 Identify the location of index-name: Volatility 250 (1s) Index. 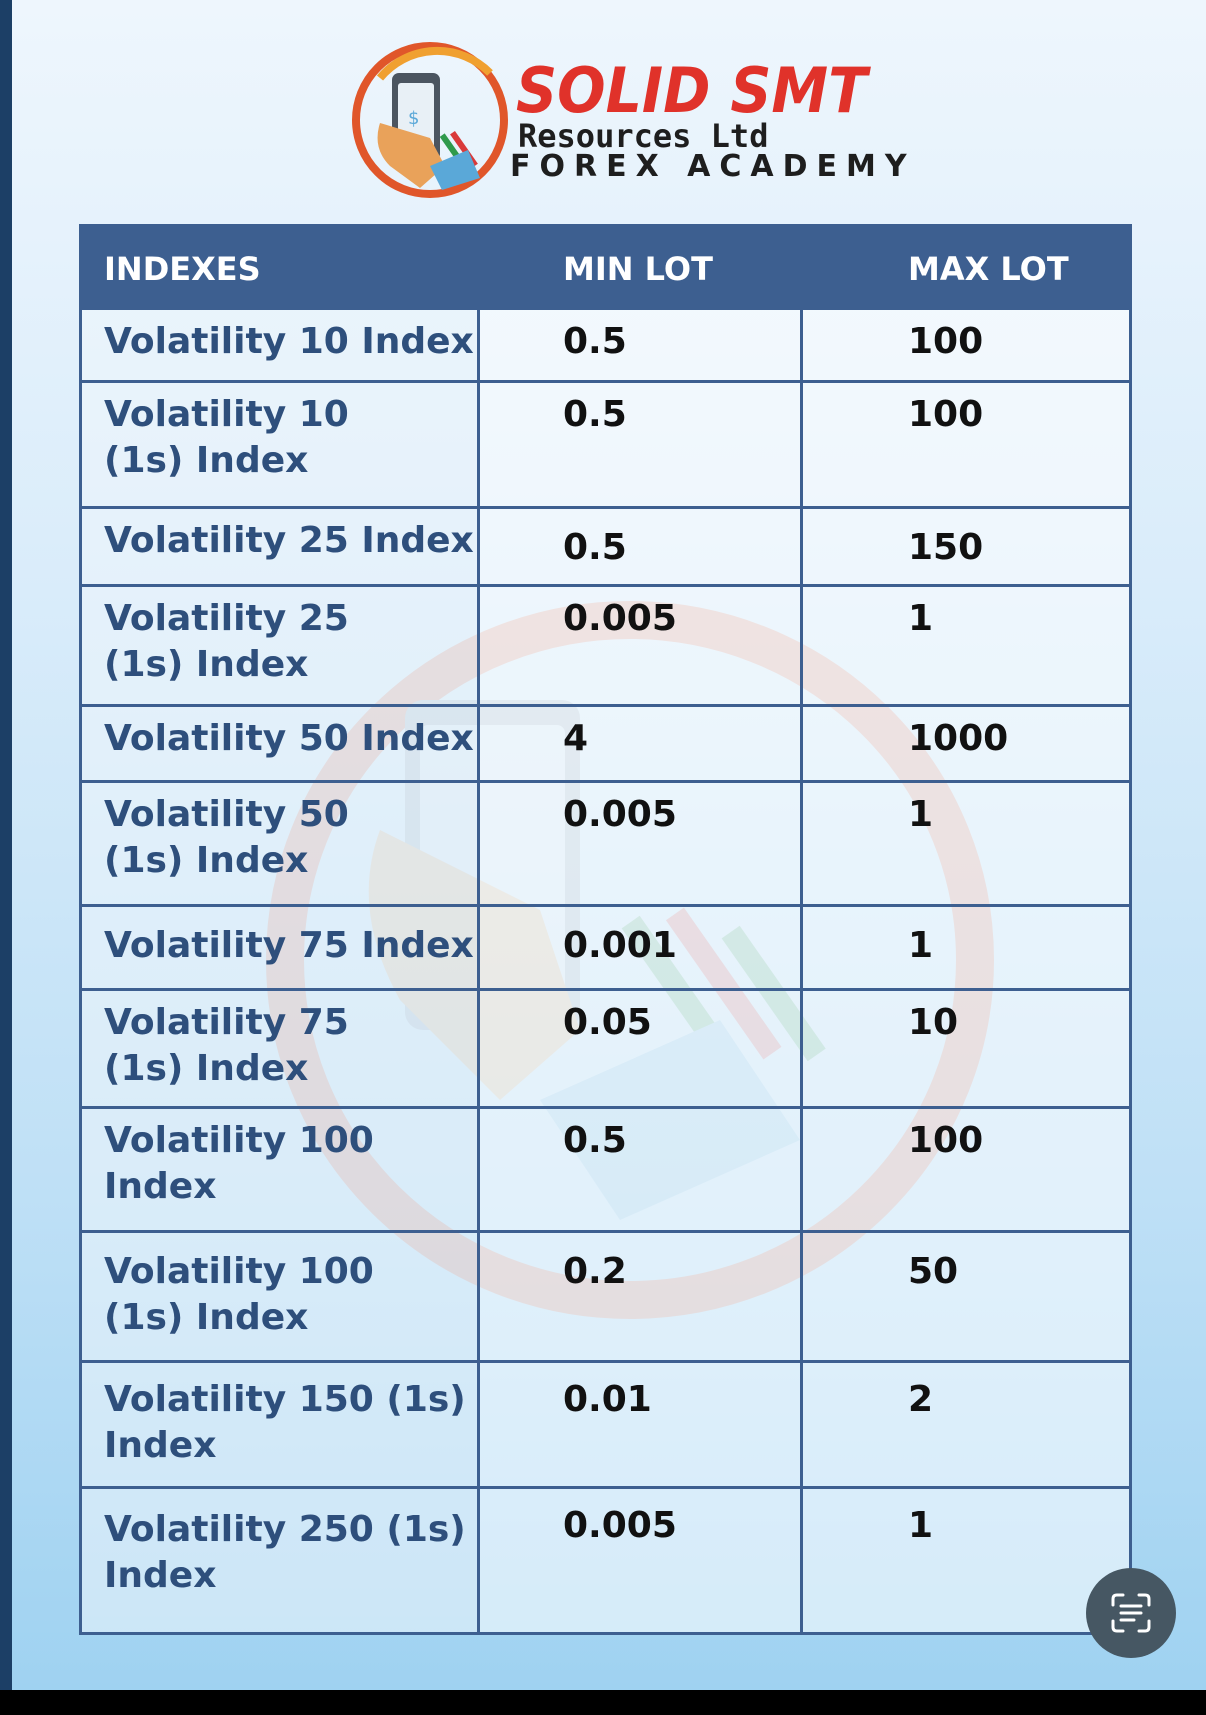
(281, 1560).